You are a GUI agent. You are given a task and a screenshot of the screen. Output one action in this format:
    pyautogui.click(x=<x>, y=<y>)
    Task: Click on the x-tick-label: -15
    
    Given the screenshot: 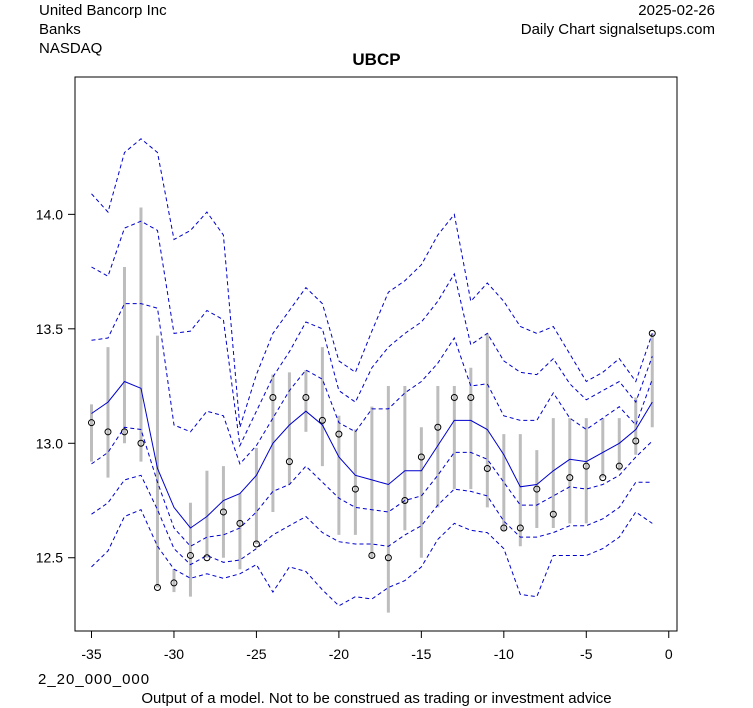 What is the action you would take?
    pyautogui.click(x=421, y=654)
    